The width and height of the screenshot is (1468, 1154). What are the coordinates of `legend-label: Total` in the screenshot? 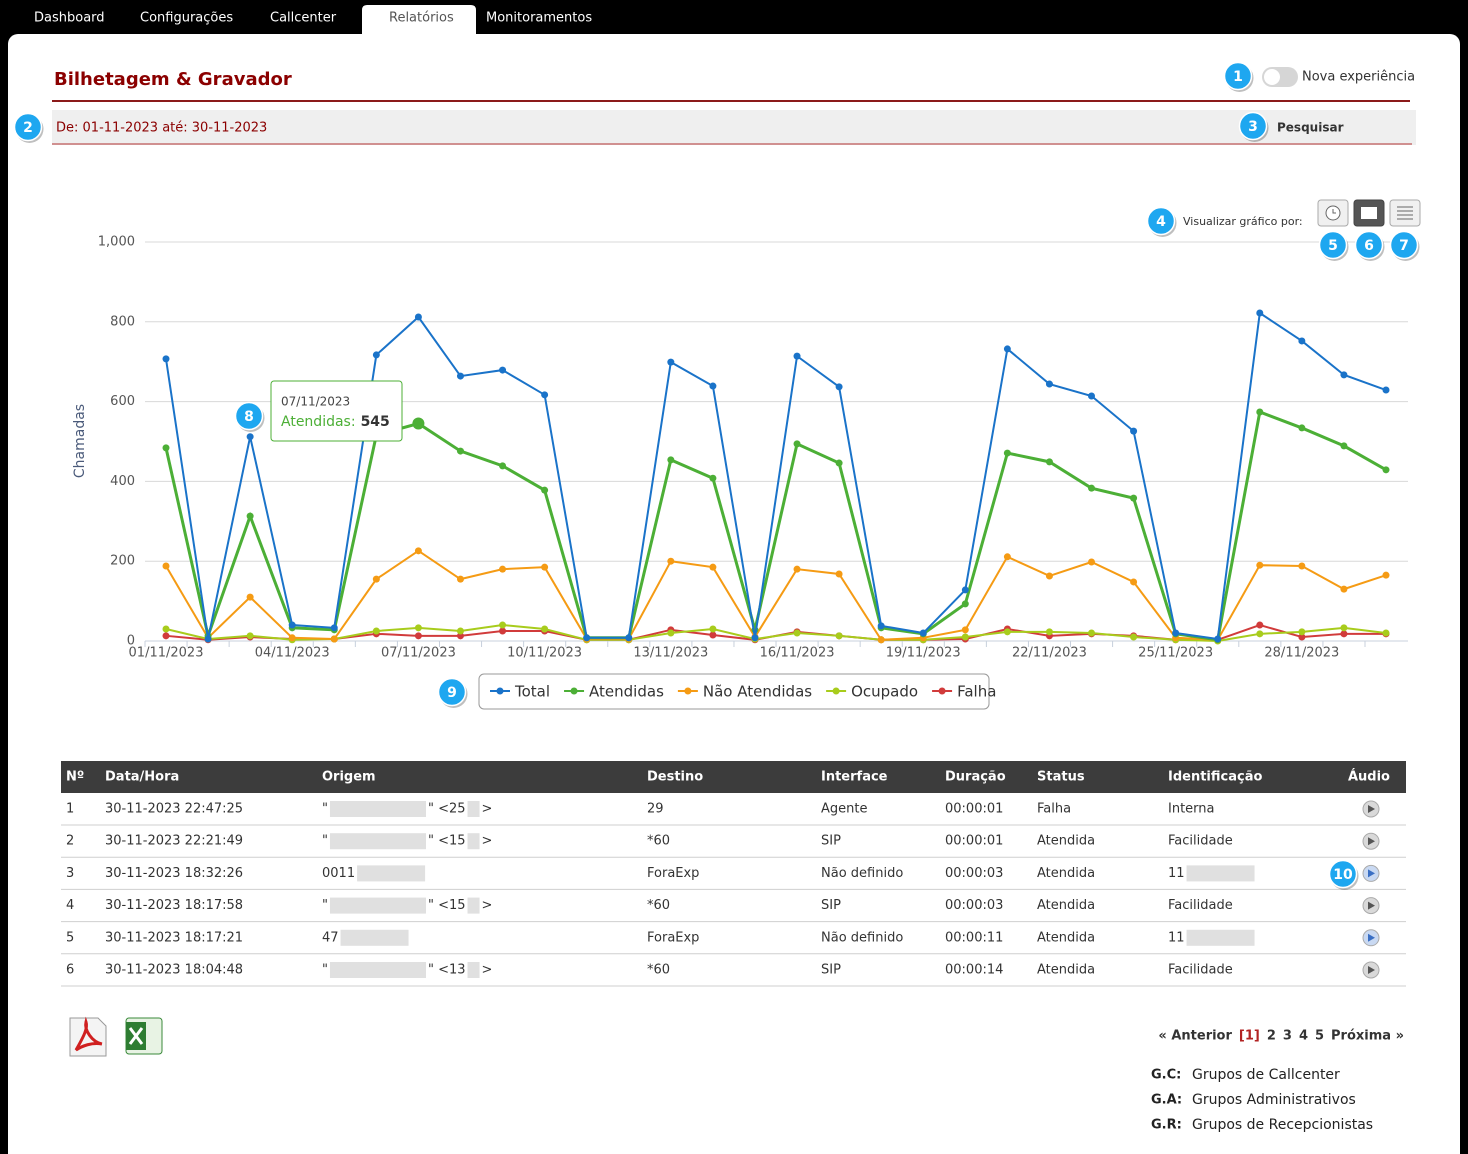 It's located at (532, 692).